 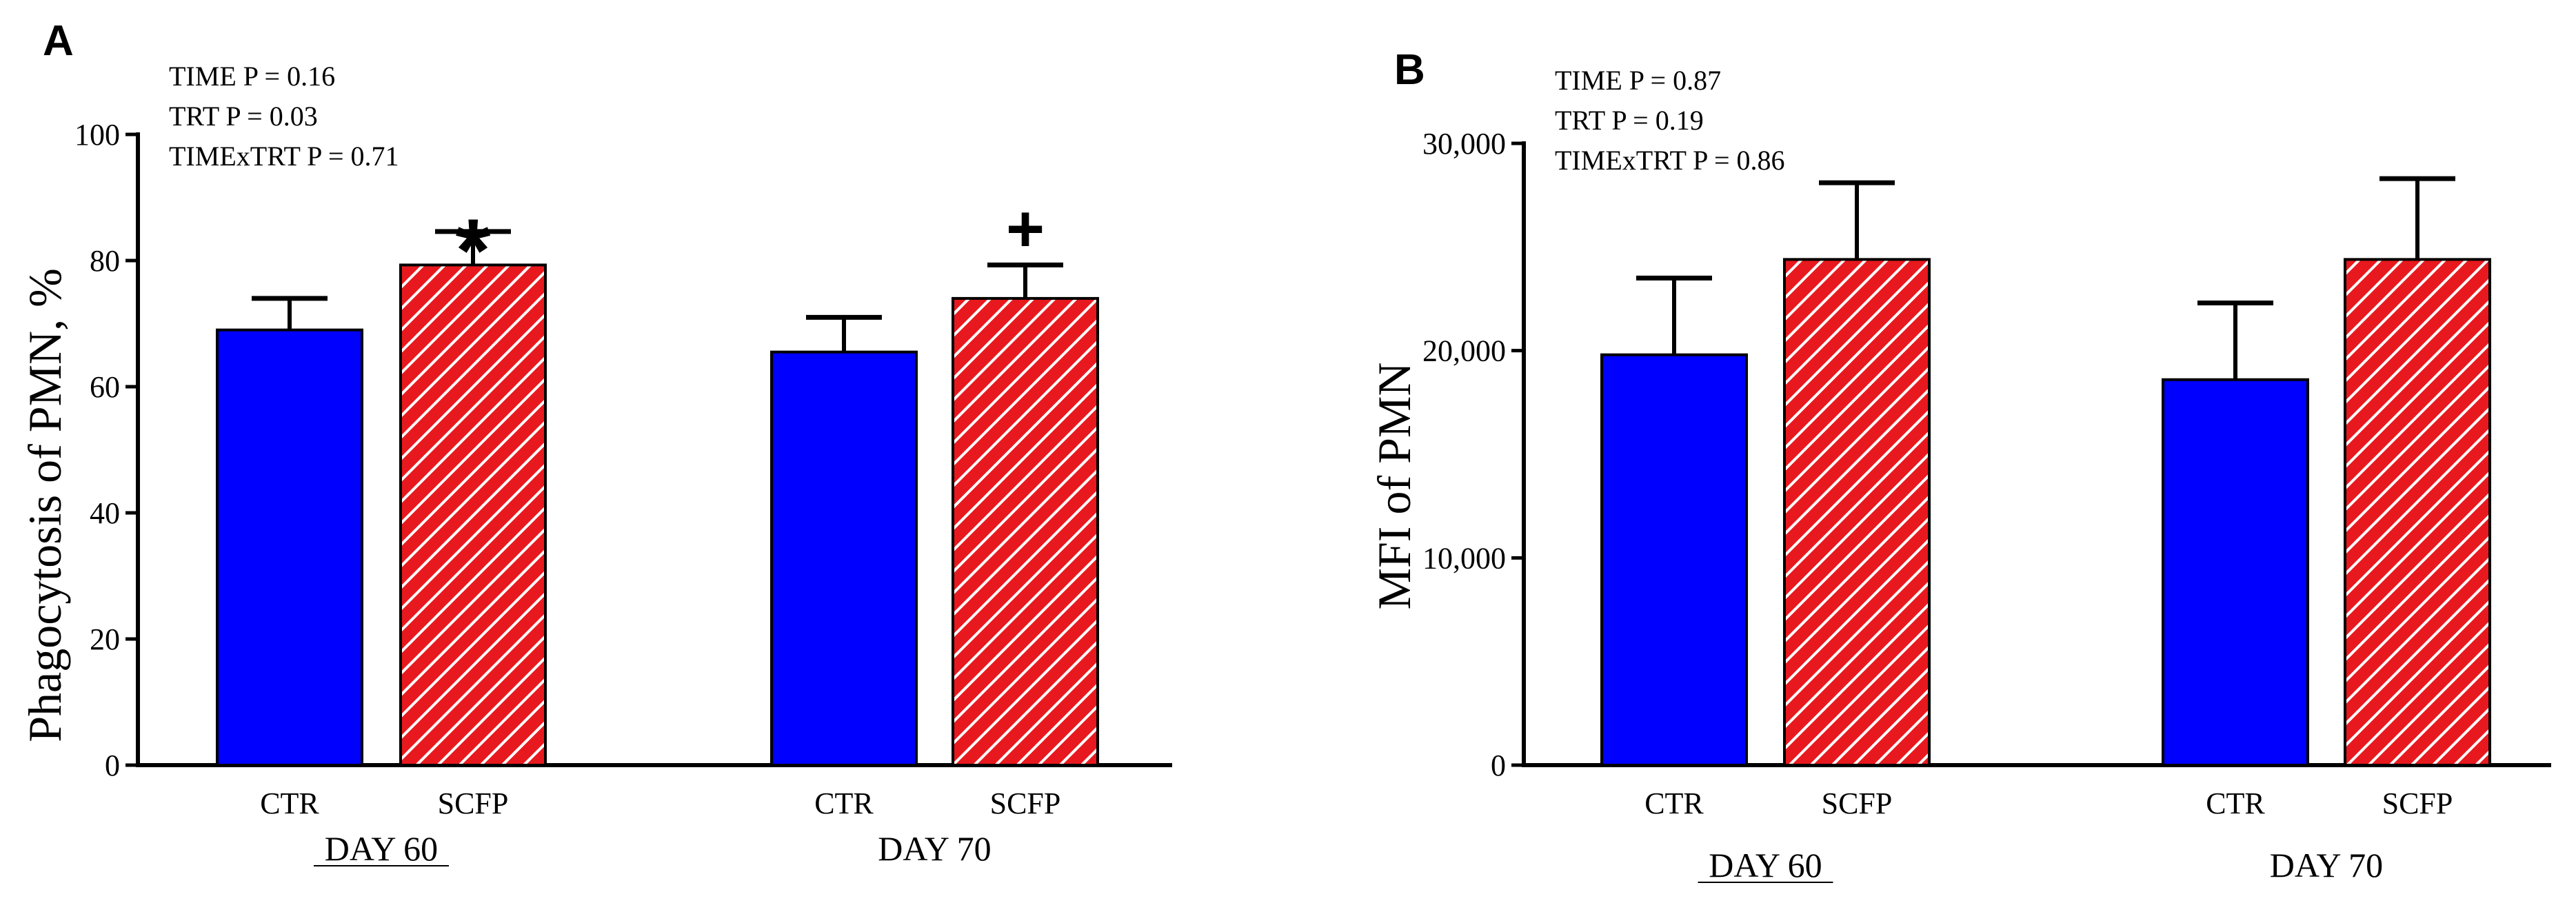 I want to click on panel-b-stat-time: TIME P = 0.87, so click(x=1638, y=81).